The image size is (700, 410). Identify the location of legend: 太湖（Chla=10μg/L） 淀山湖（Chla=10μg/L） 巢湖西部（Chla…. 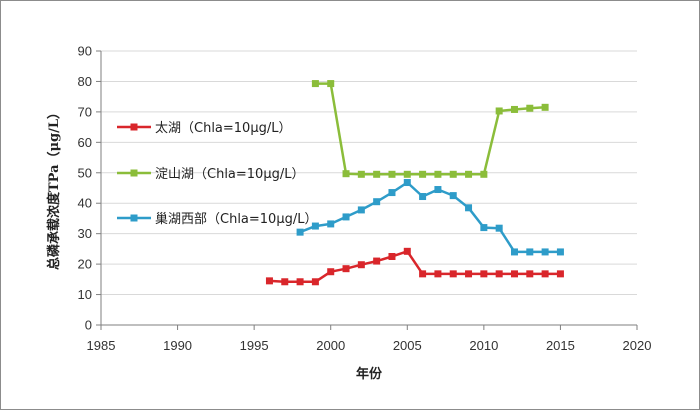
(217, 174).